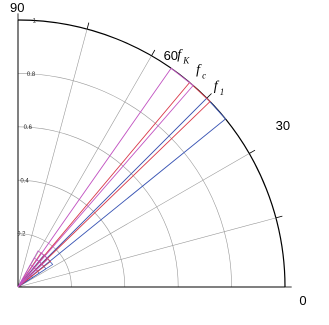 This screenshot has width=329, height=325. I want to click on series-lobe, so click(33, 269).